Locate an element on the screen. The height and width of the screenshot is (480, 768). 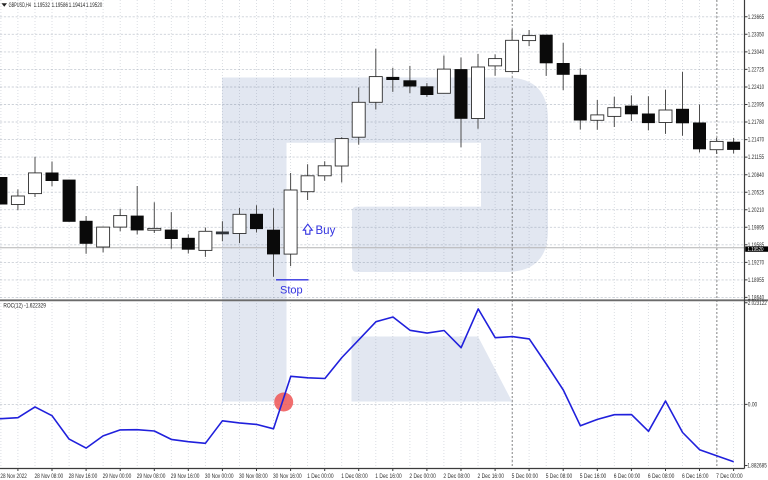
svg-text: 2 Dec 00:00 is located at coordinates (422, 477).